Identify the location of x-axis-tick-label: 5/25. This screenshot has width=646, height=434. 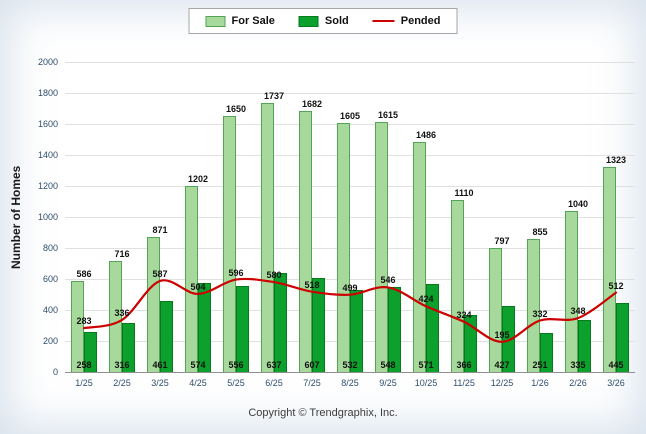
(236, 383).